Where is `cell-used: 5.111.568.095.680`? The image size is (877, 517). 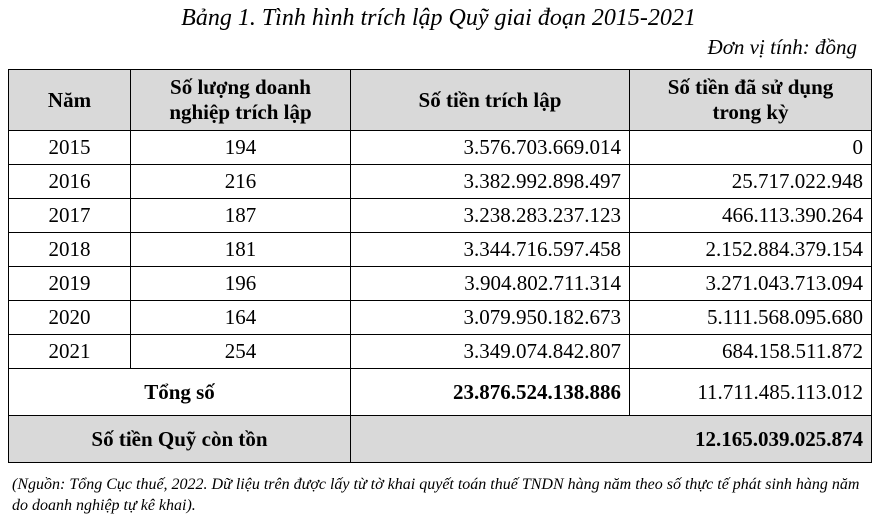 cell-used: 5.111.568.095.680 is located at coordinates (750, 317).